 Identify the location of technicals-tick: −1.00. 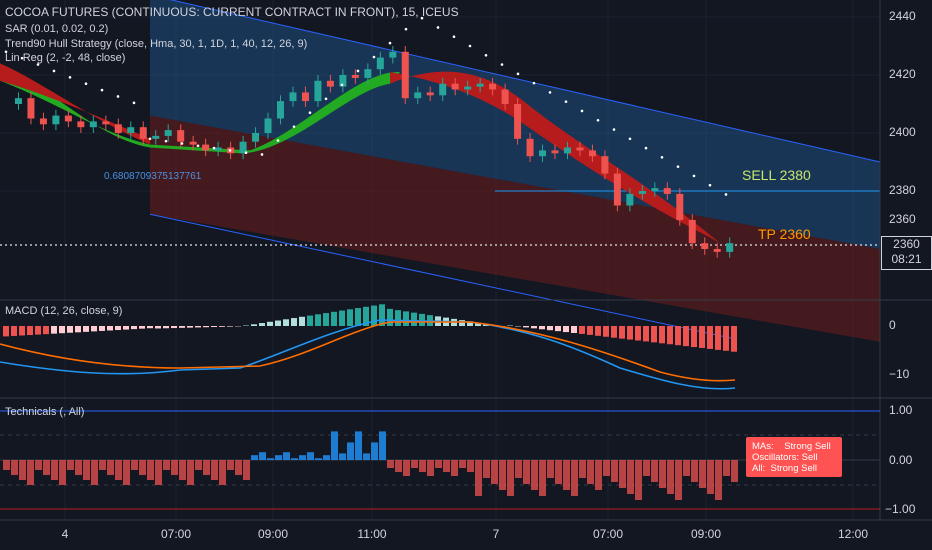
(900, 509).